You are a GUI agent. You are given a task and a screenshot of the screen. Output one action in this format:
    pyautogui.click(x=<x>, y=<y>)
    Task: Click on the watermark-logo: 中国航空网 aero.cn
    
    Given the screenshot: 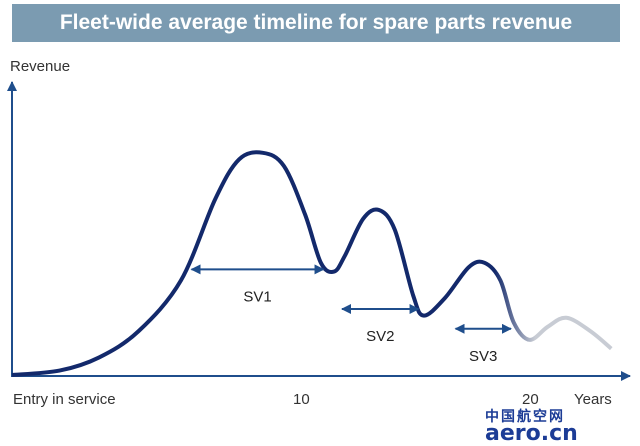 What is the action you would take?
    pyautogui.click(x=531, y=427)
    